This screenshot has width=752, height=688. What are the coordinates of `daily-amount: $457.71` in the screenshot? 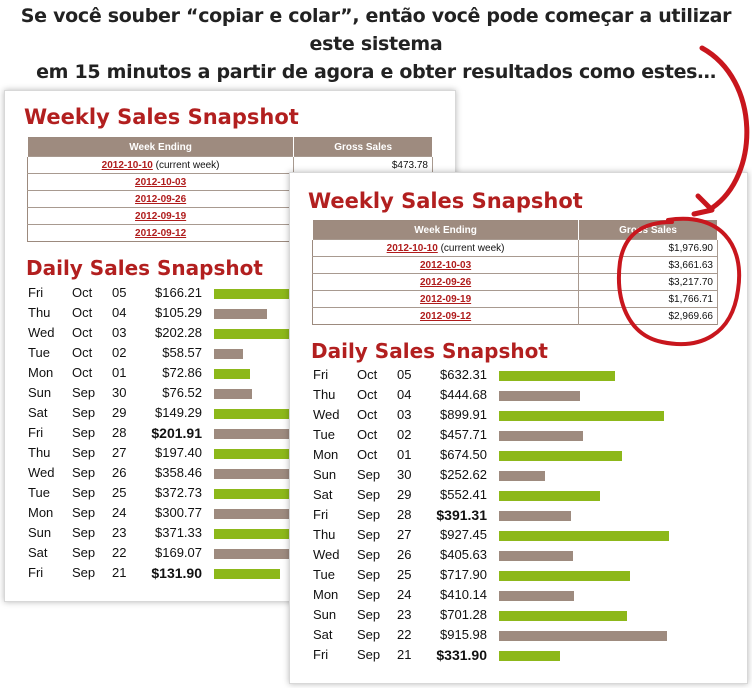 It's located at (463, 434).